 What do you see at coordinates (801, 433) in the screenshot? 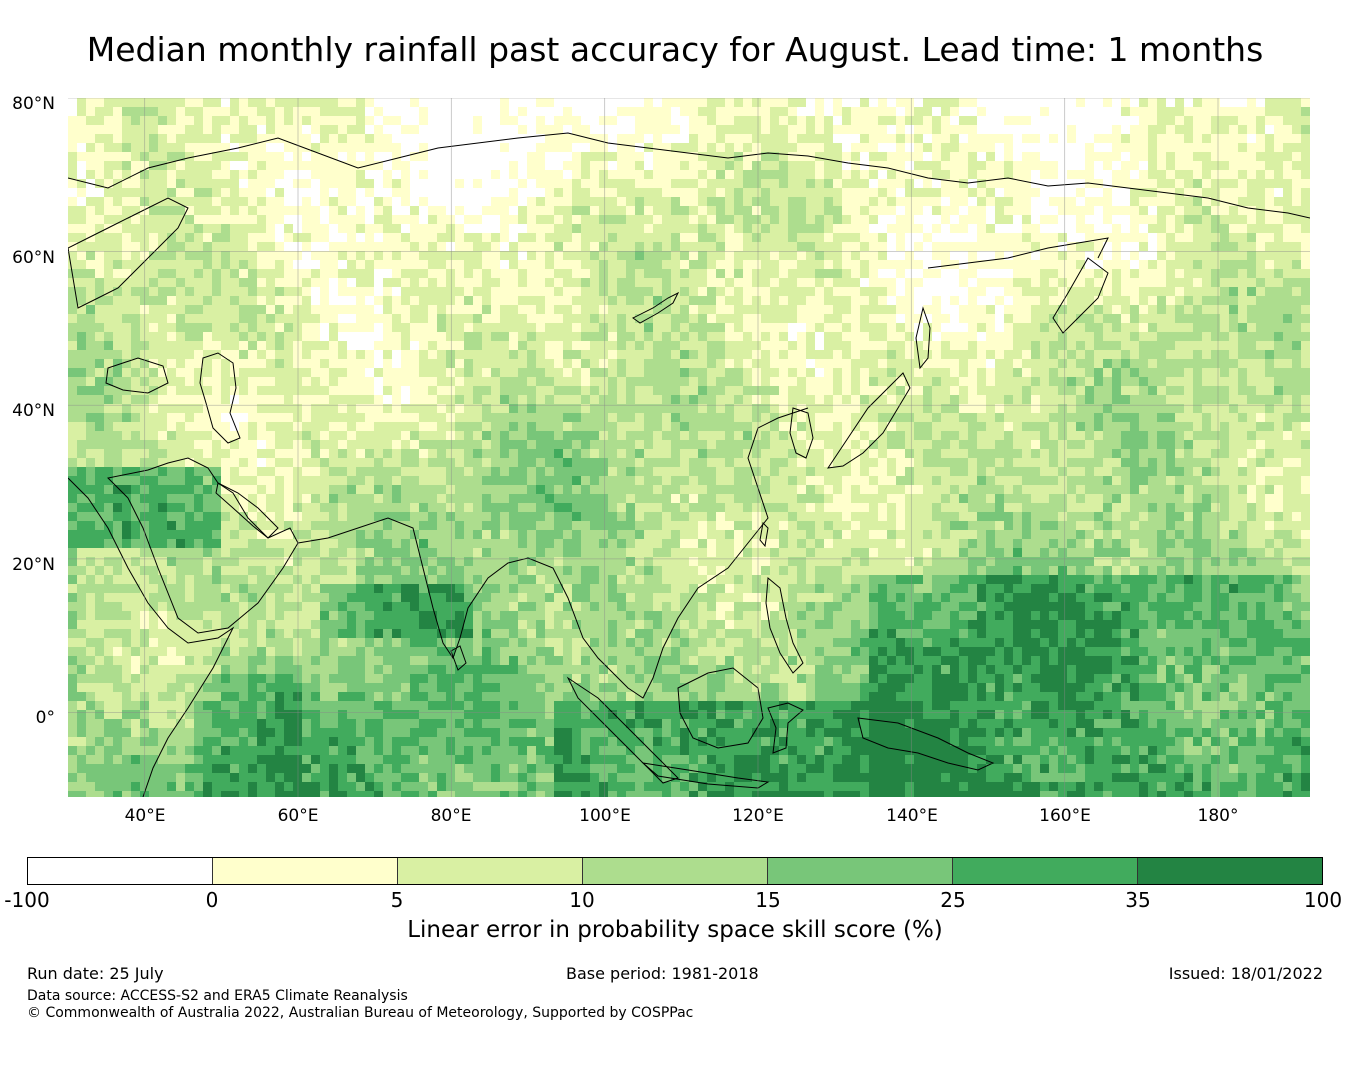
I see `coastline-korea` at bounding box center [801, 433].